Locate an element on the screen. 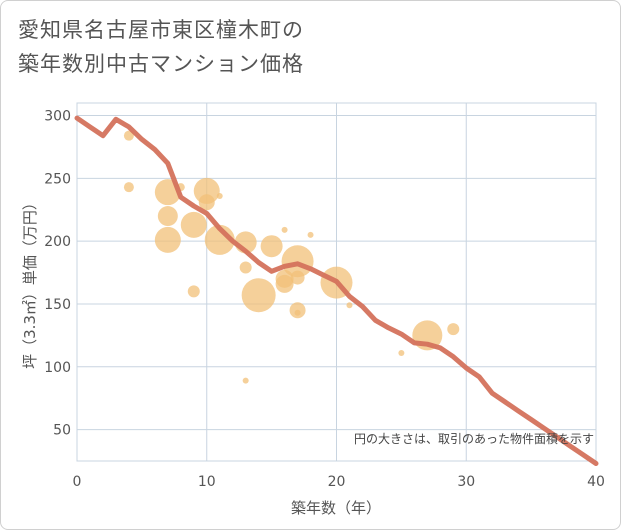 The image size is (621, 530). x-axis-label: 築年数（年） is located at coordinates (336, 508).